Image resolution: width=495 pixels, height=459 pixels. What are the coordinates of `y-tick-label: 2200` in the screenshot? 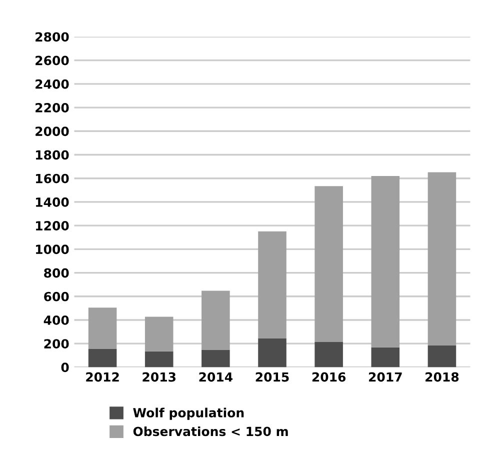 It's located at (52, 107).